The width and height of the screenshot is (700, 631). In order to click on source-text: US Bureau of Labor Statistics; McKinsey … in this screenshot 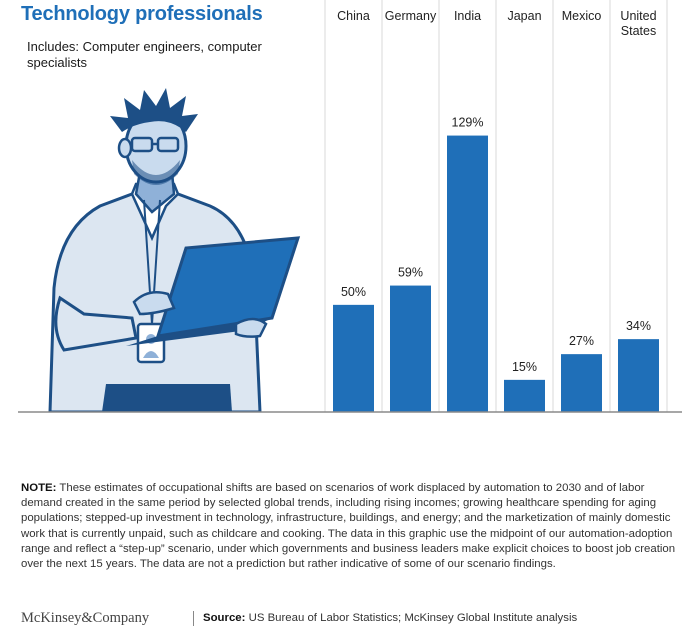, I will do `click(413, 618)`.